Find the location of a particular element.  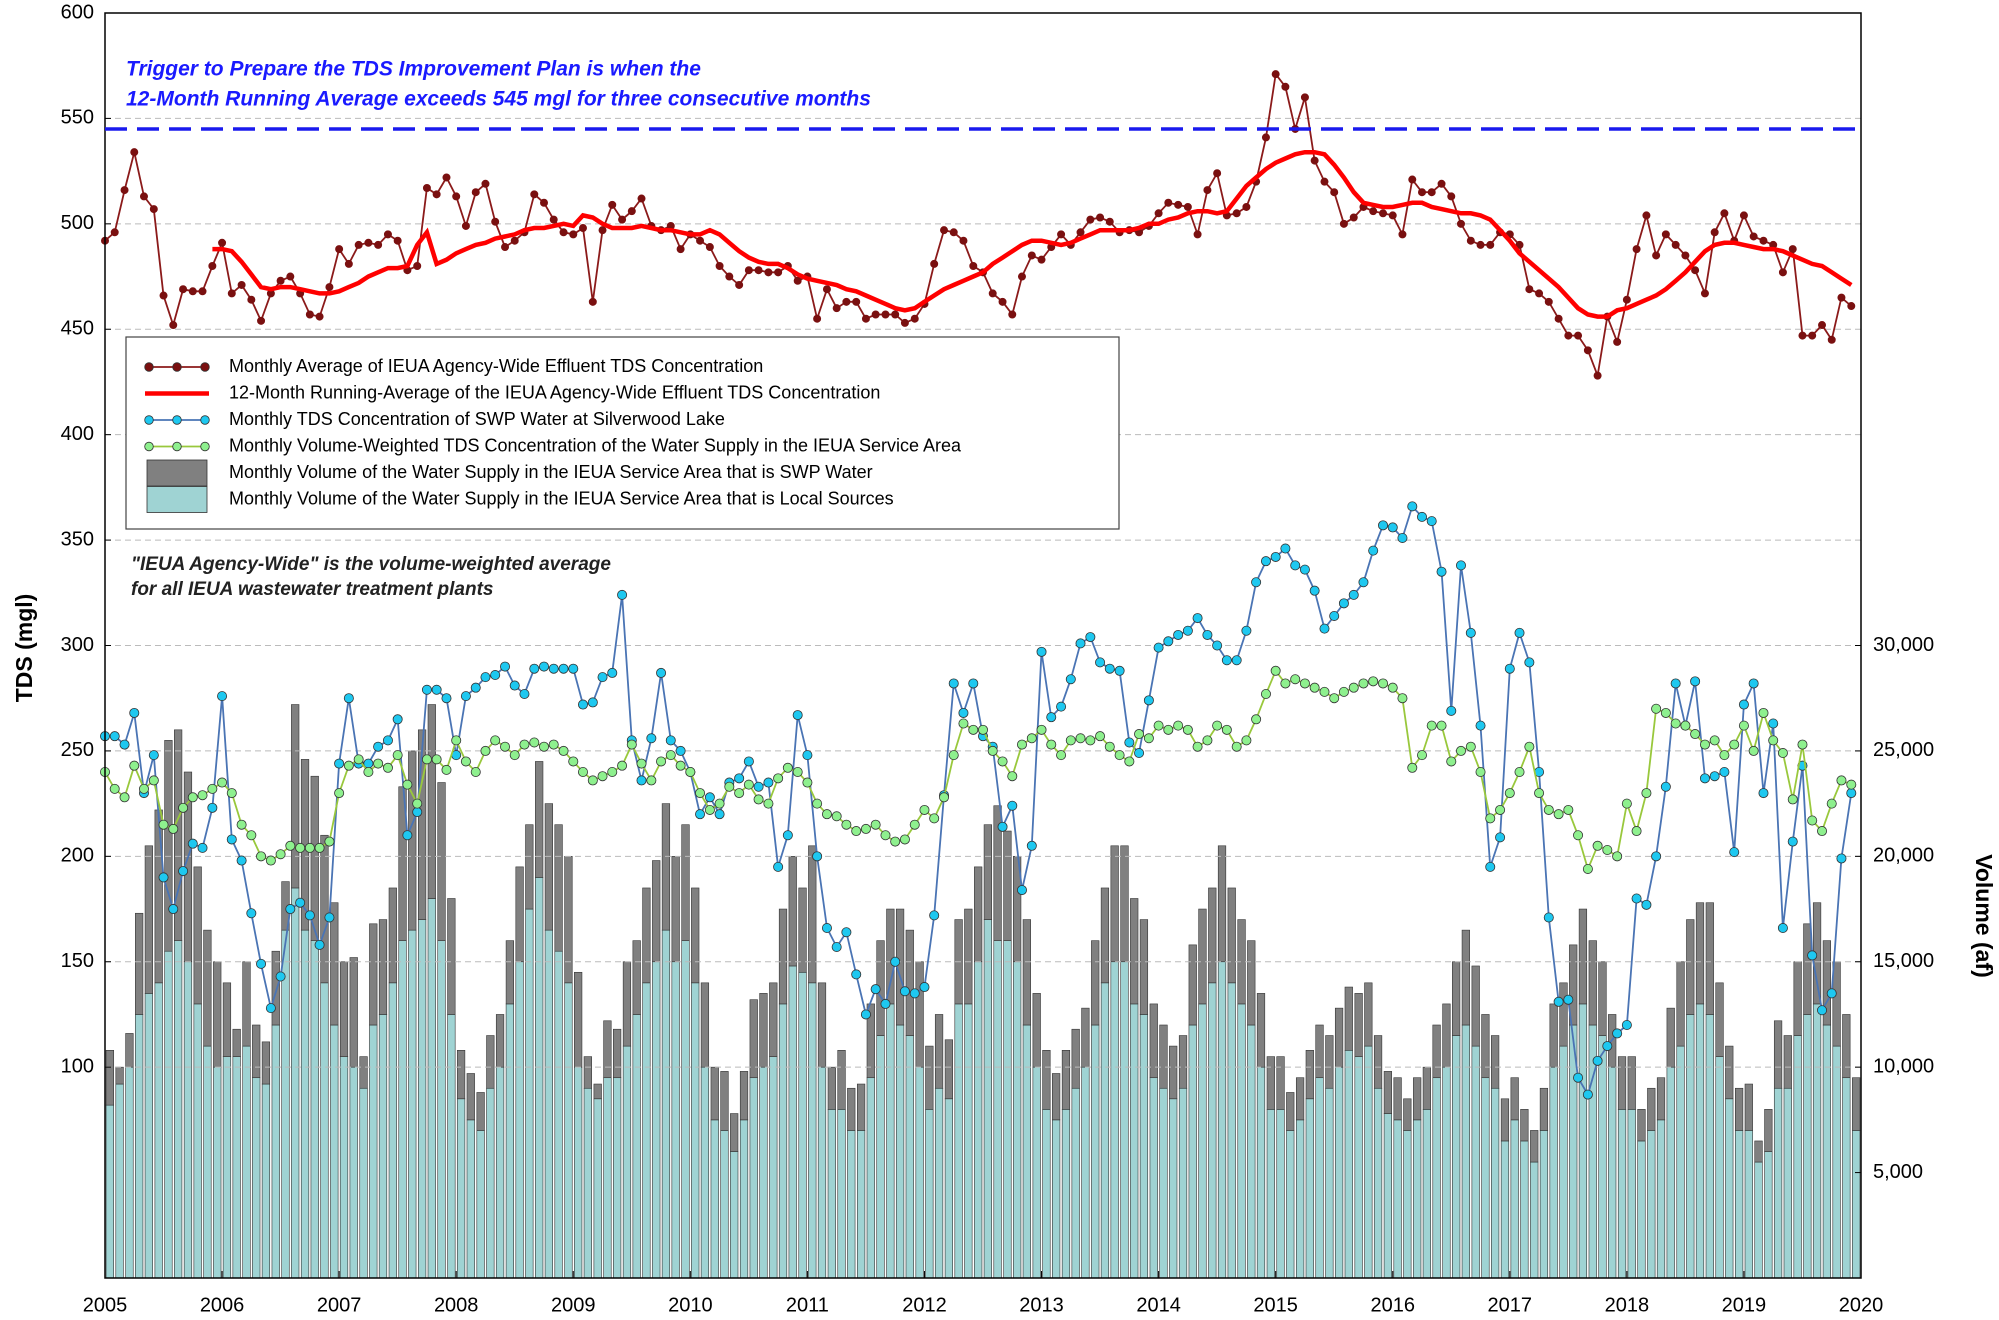

legend-marker is located at coordinates (177, 367).